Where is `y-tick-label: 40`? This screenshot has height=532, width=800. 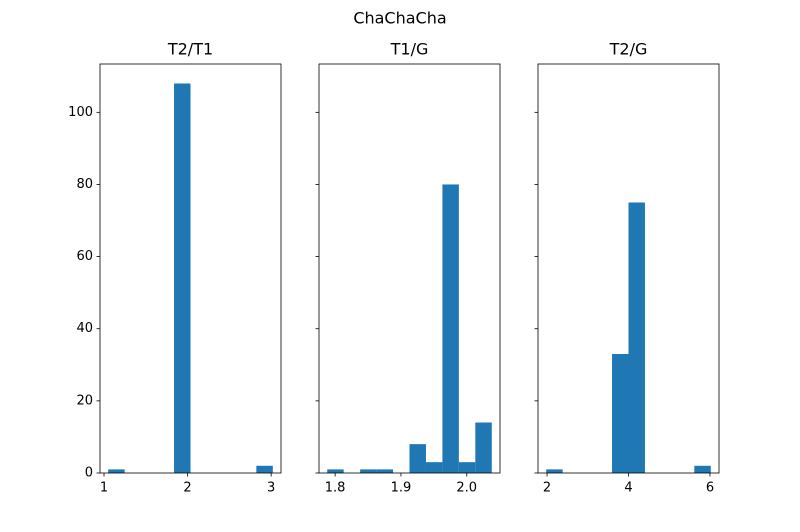
y-tick-label: 40 is located at coordinates (84, 328).